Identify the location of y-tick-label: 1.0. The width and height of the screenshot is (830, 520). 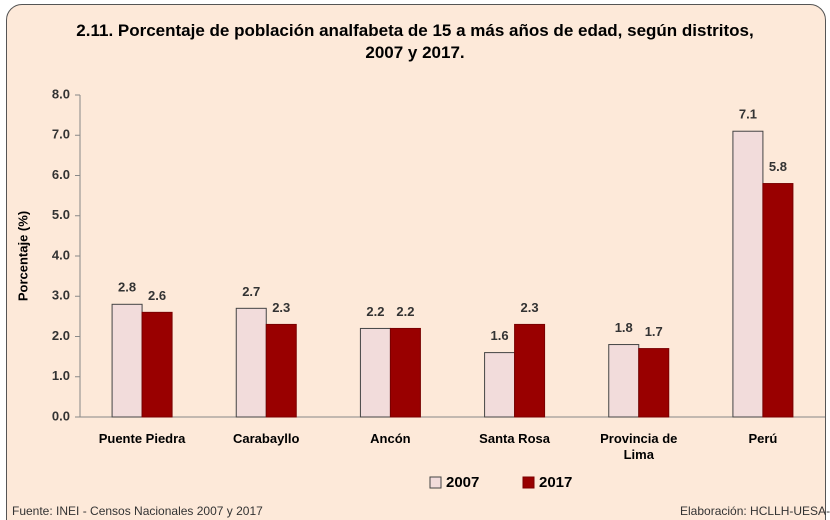
(61, 375).